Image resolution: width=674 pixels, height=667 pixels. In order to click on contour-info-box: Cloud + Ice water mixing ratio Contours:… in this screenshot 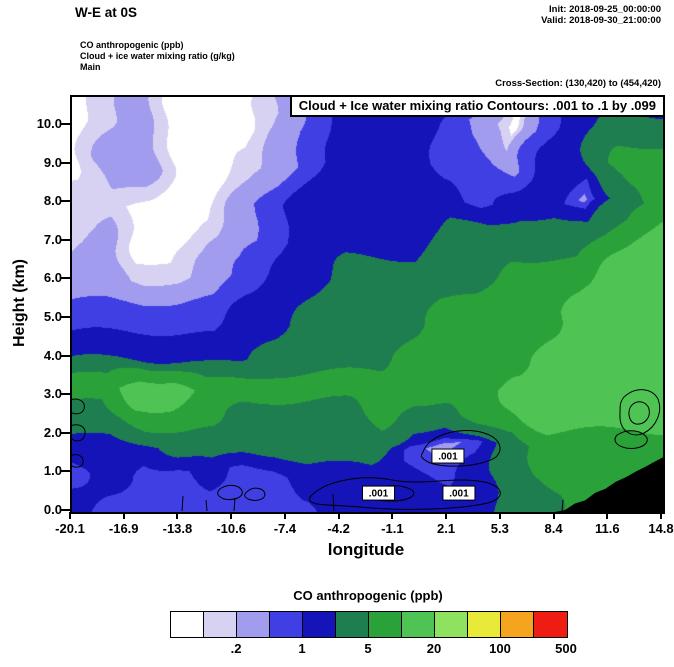, I will do `click(477, 106)`.